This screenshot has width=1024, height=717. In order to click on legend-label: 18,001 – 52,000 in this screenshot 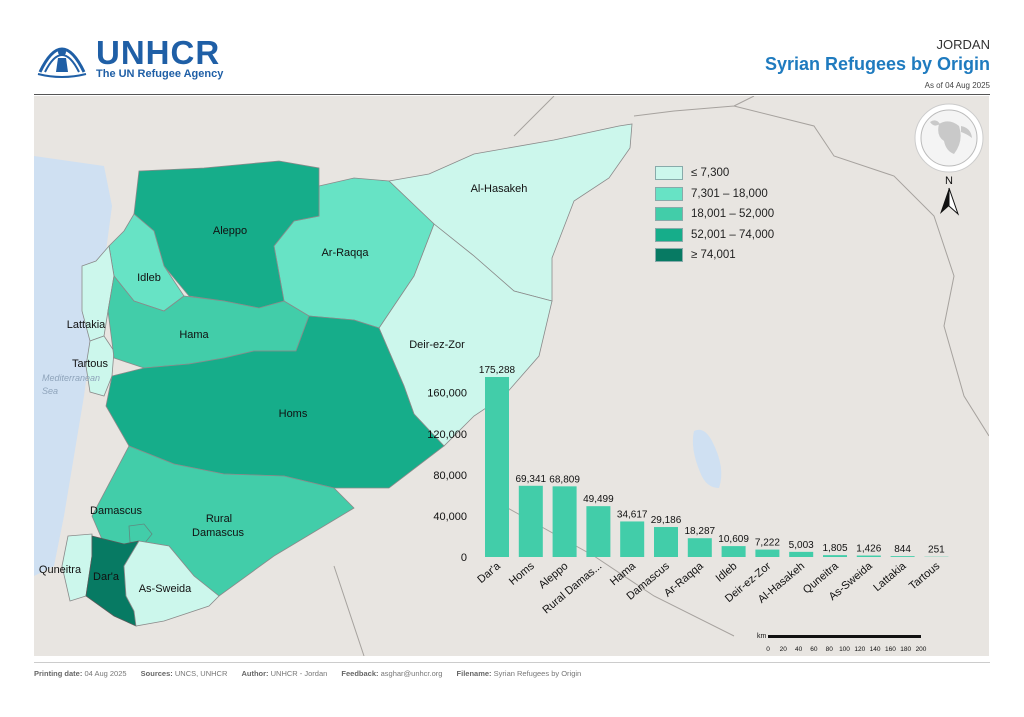, I will do `click(733, 214)`.